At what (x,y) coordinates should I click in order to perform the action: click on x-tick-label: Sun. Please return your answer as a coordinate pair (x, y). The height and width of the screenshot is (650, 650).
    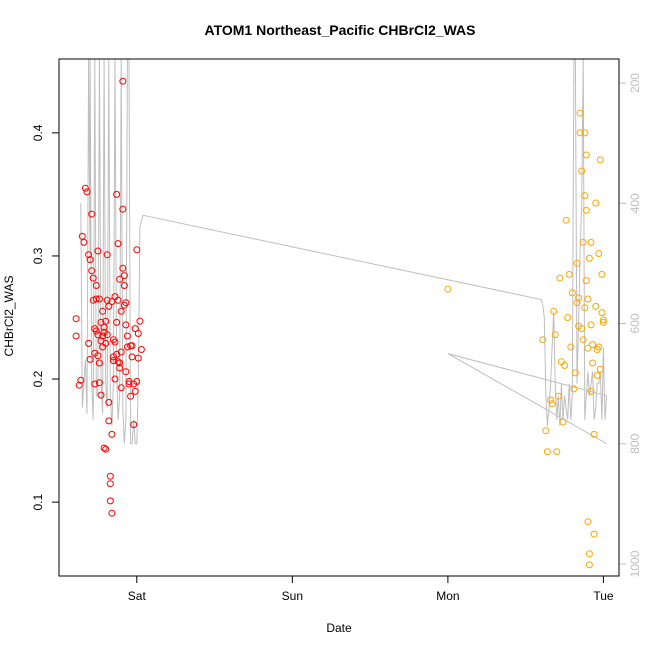
    Looking at the image, I should click on (292, 596).